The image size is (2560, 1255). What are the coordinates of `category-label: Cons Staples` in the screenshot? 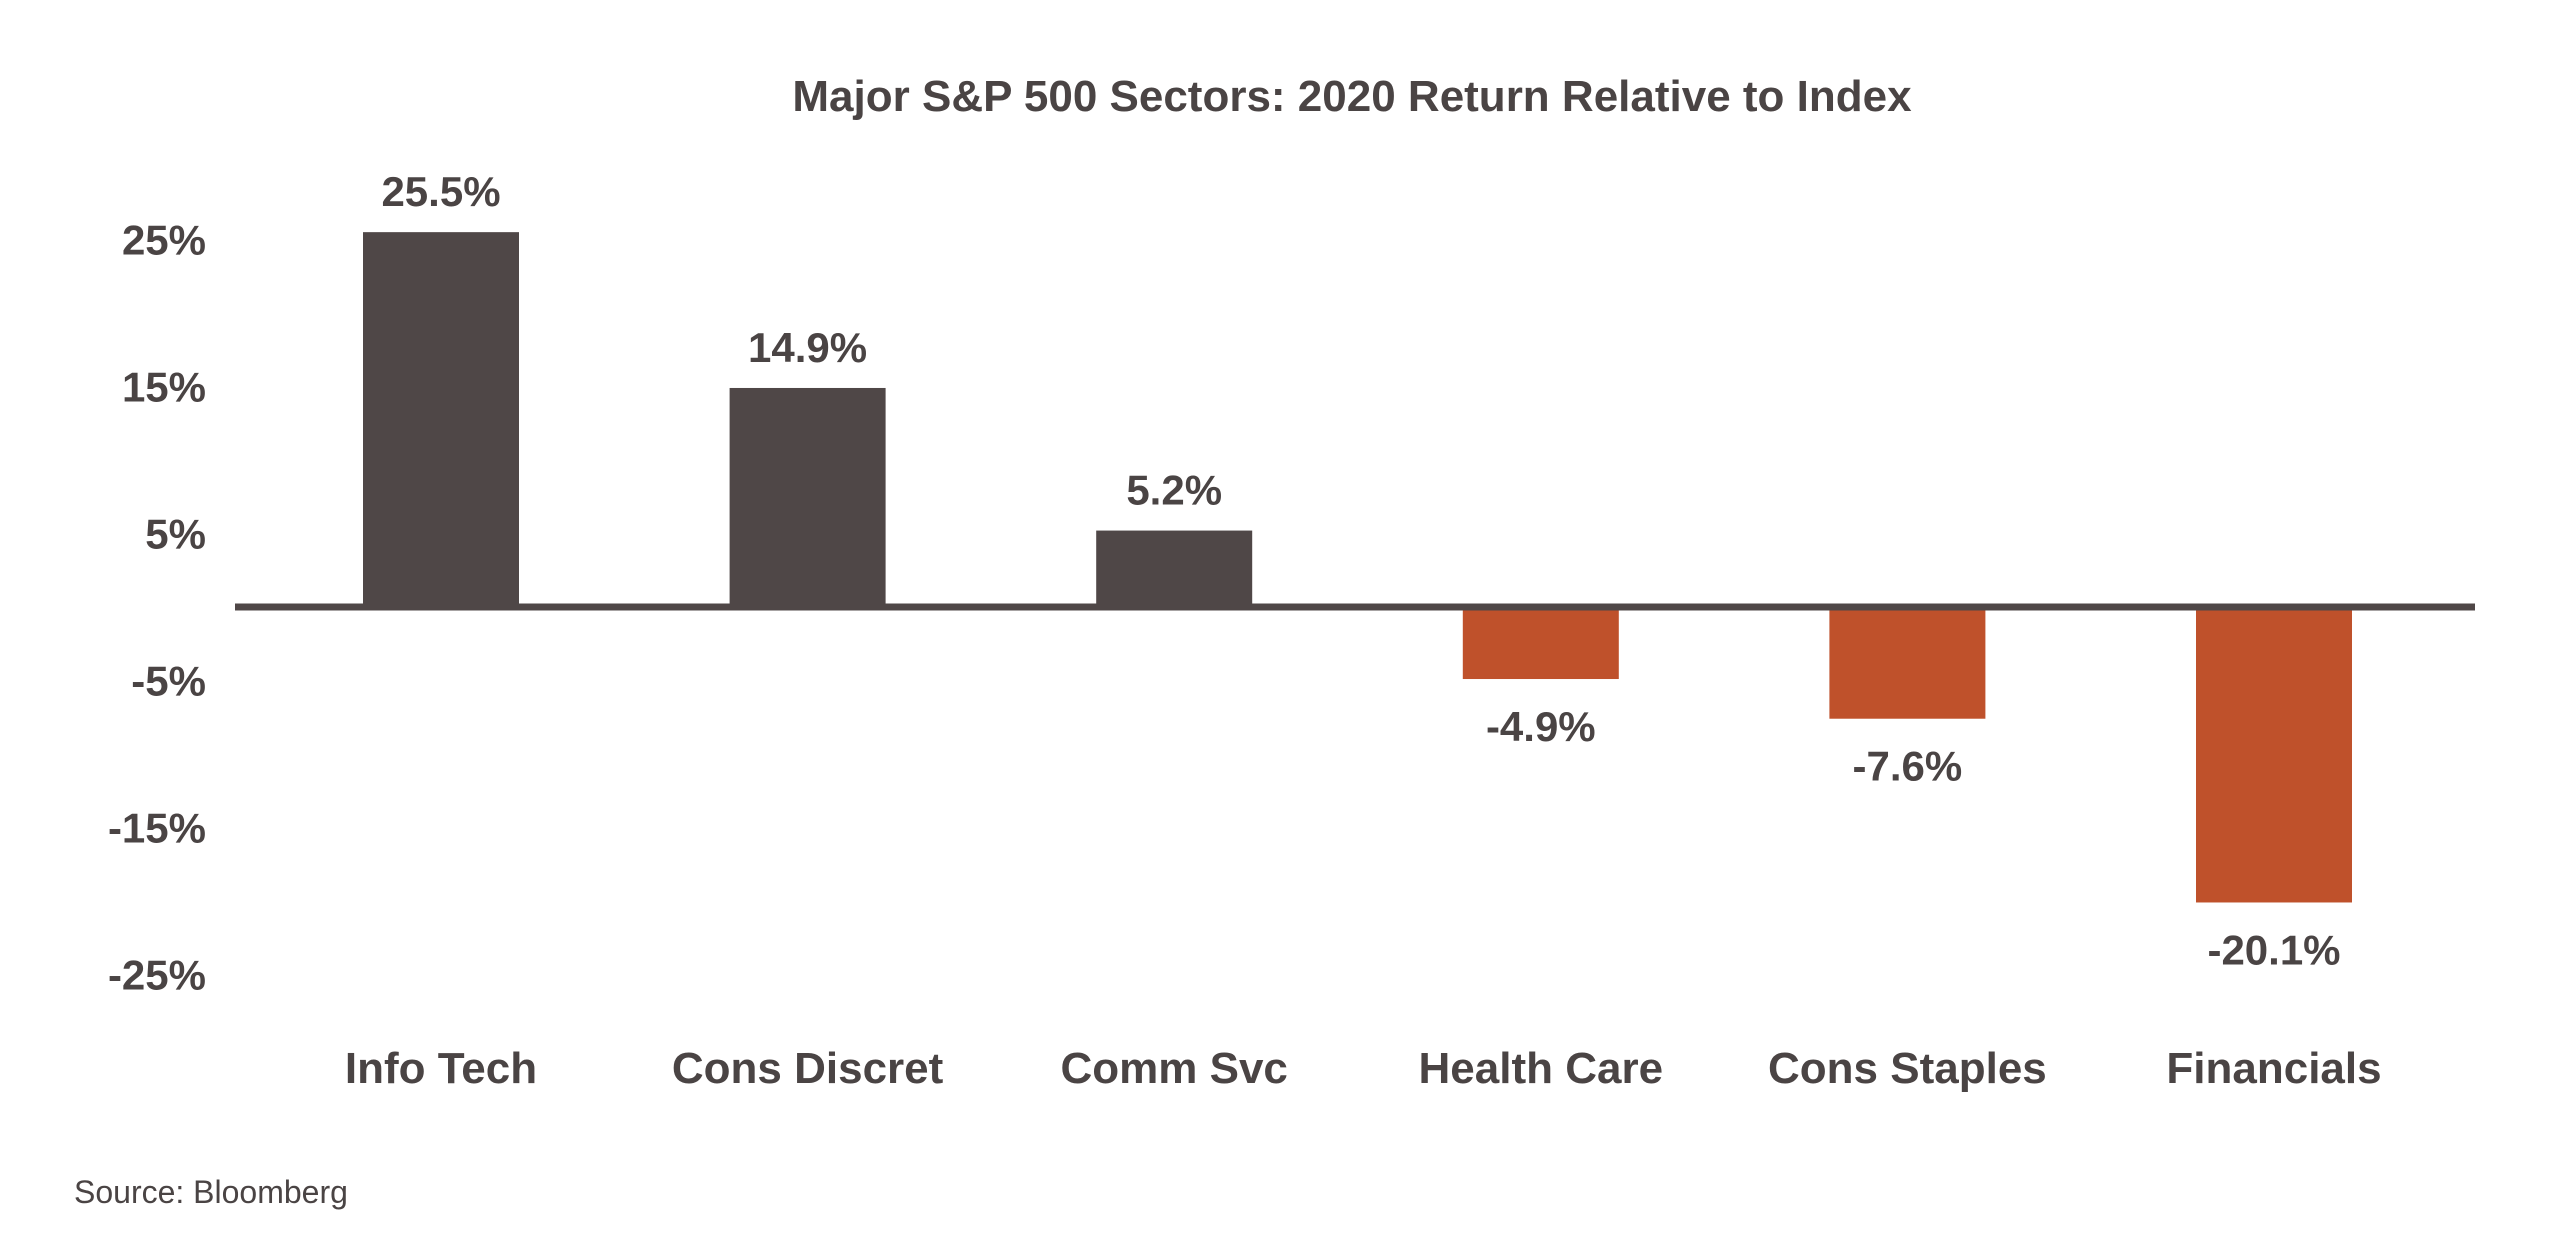 It's located at (1907, 1068).